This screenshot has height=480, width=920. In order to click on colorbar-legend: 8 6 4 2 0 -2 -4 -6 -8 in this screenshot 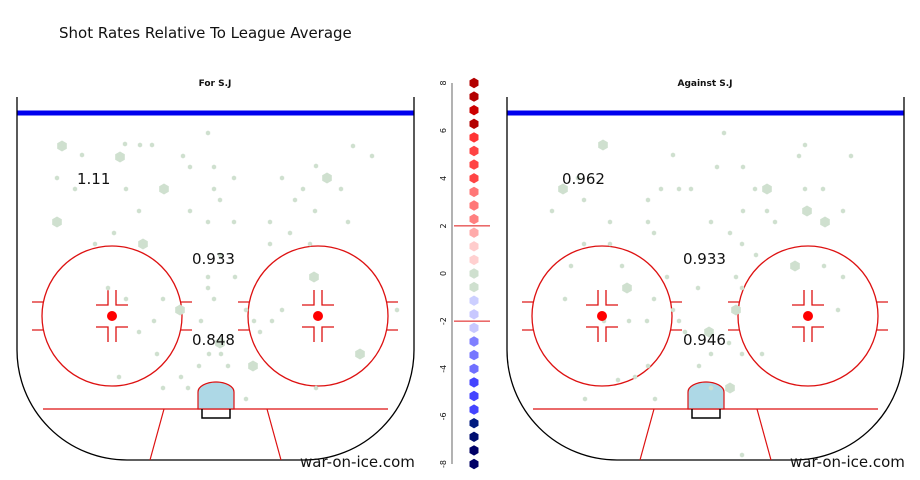, I will do `click(464, 273)`.